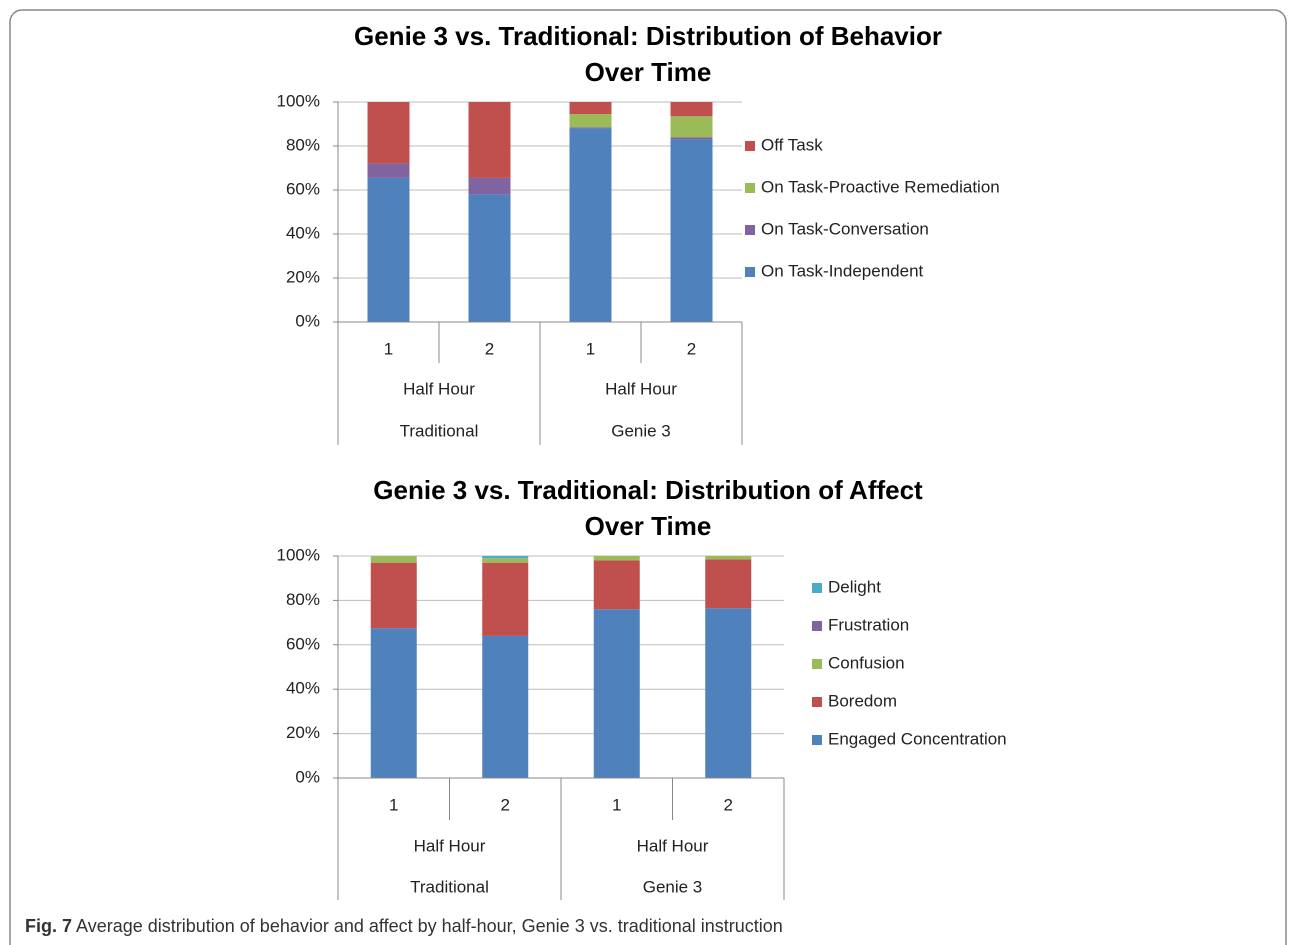 This screenshot has width=1296, height=945. Describe the element at coordinates (792, 144) in the screenshot. I see `legend-label: Off Task` at that location.